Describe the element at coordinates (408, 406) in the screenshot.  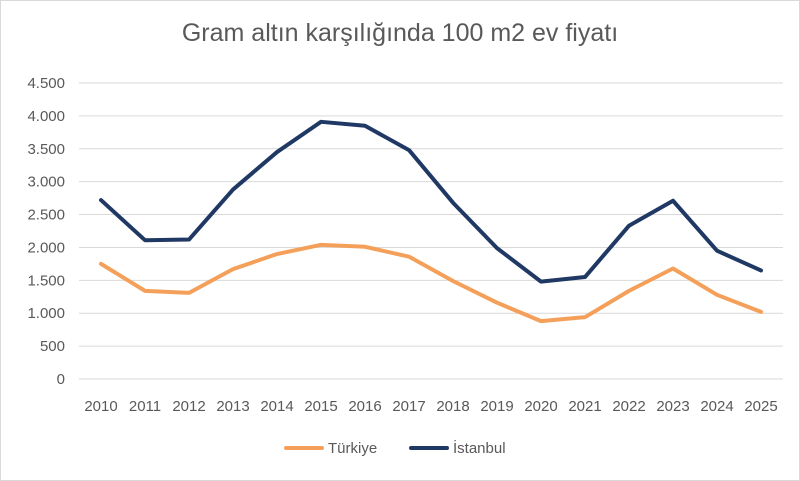
I see `x-tick-label: 2017` at that location.